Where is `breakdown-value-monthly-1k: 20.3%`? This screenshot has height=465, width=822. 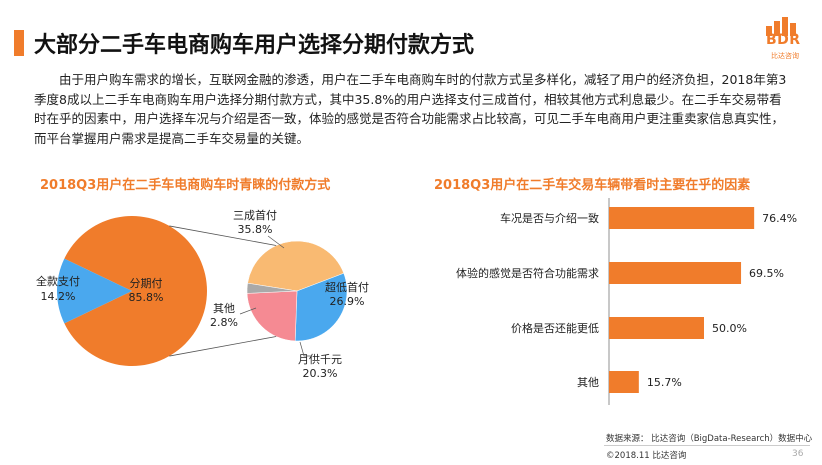
breakdown-value-monthly-1k: 20.3% is located at coordinates (320, 373).